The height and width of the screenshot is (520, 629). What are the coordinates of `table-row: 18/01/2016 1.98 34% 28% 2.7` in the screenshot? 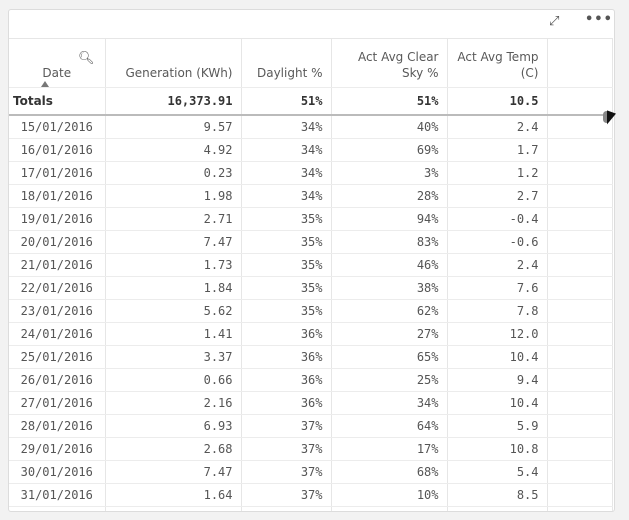 It's located at (311, 196).